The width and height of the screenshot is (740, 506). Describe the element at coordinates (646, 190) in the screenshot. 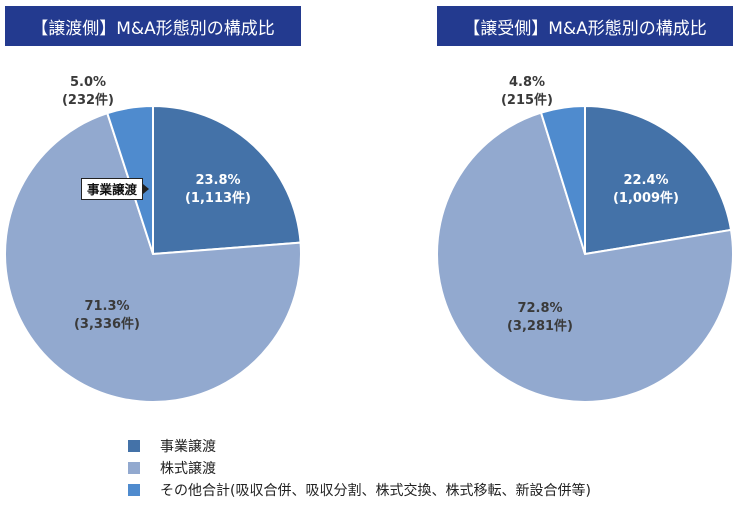

I see `slice-label-business-transfer-buyer: 22.4% (1,009件)` at that location.